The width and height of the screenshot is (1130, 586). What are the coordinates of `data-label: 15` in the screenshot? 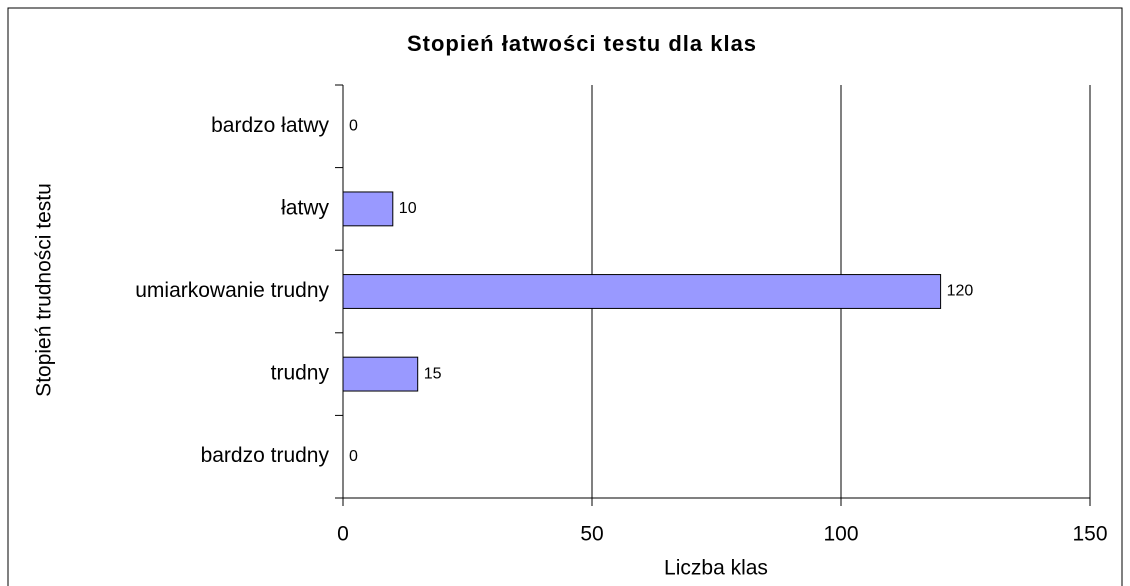 It's located at (433, 373).